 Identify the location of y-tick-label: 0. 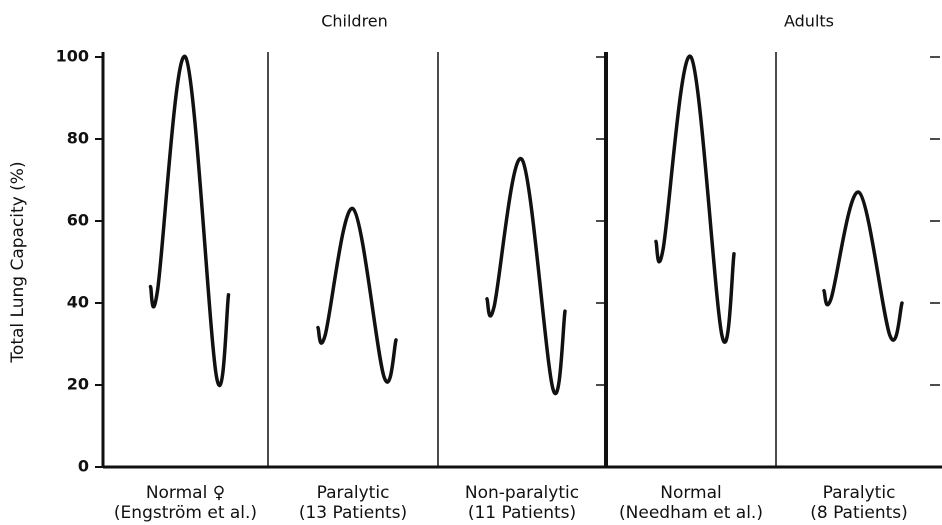
(83, 466).